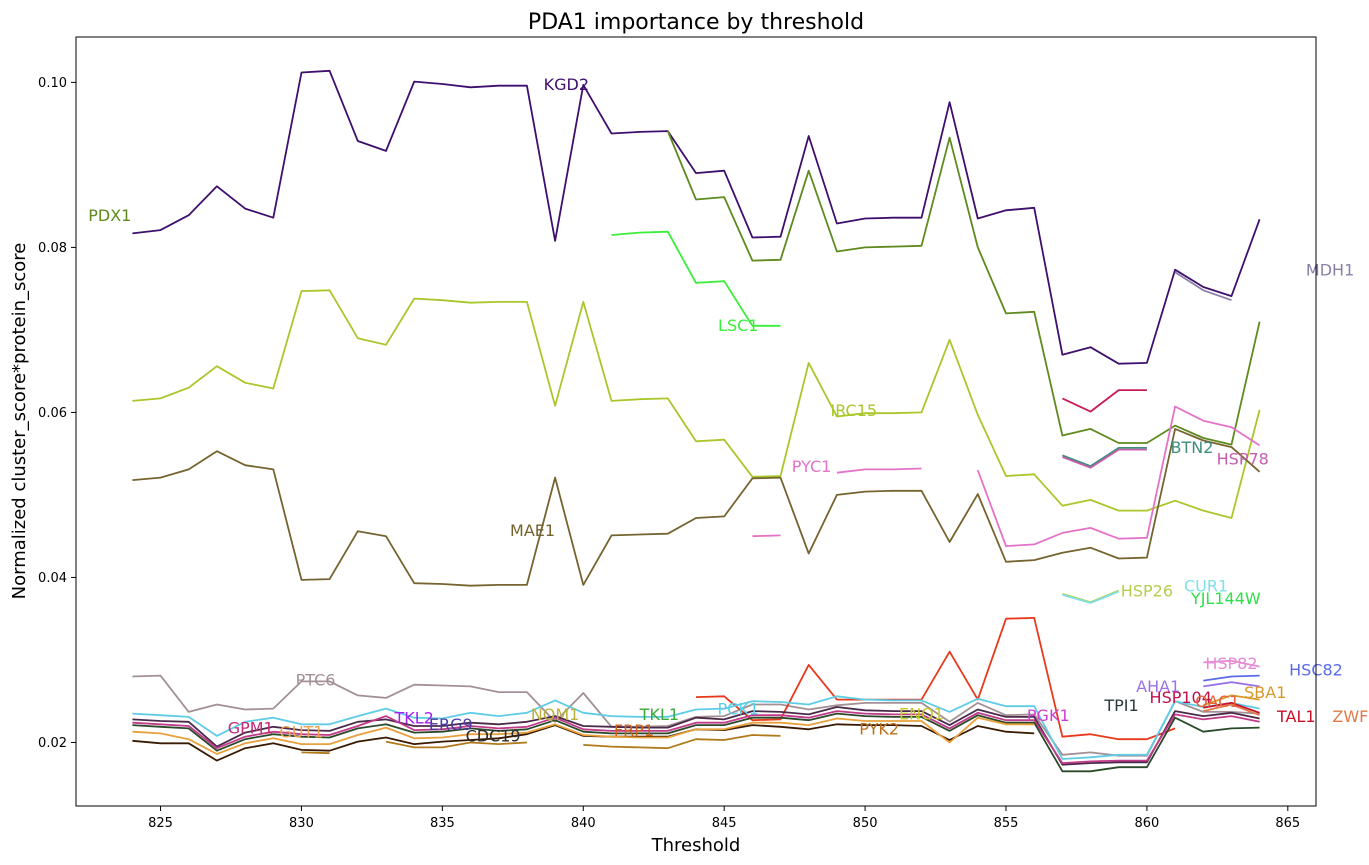 This screenshot has width=1369, height=865. What do you see at coordinates (1006, 823) in the screenshot?
I see `x-tick-label: 855` at bounding box center [1006, 823].